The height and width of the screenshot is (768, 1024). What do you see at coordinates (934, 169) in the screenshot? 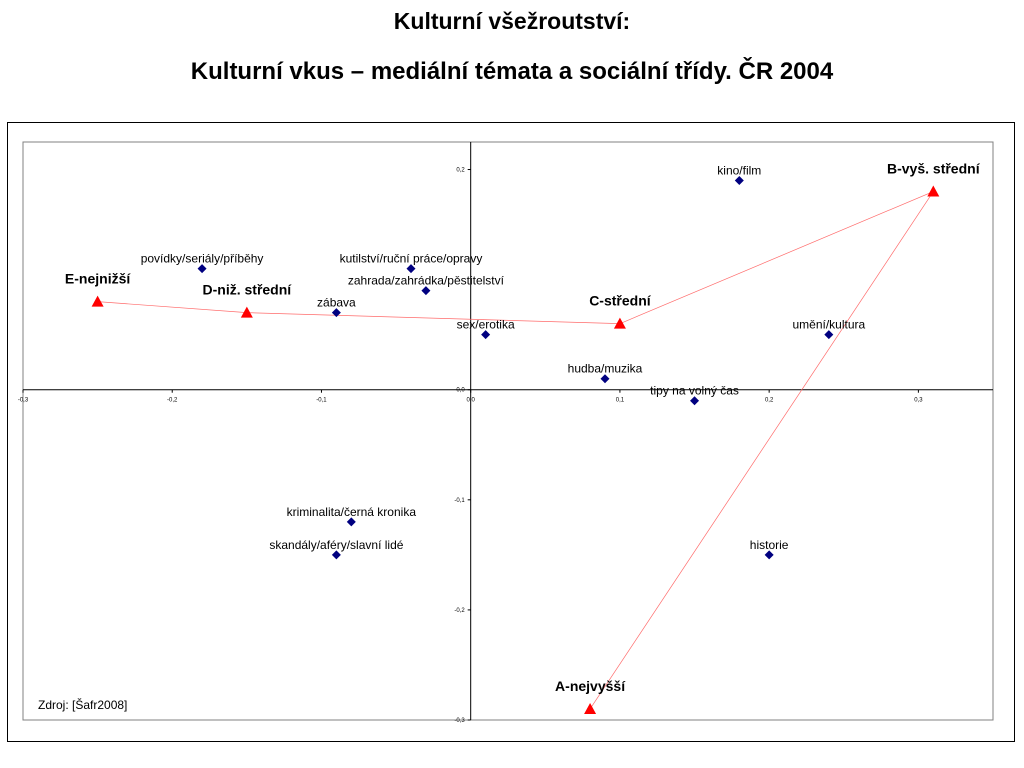
I see `class-label: B-vyš. střední` at bounding box center [934, 169].